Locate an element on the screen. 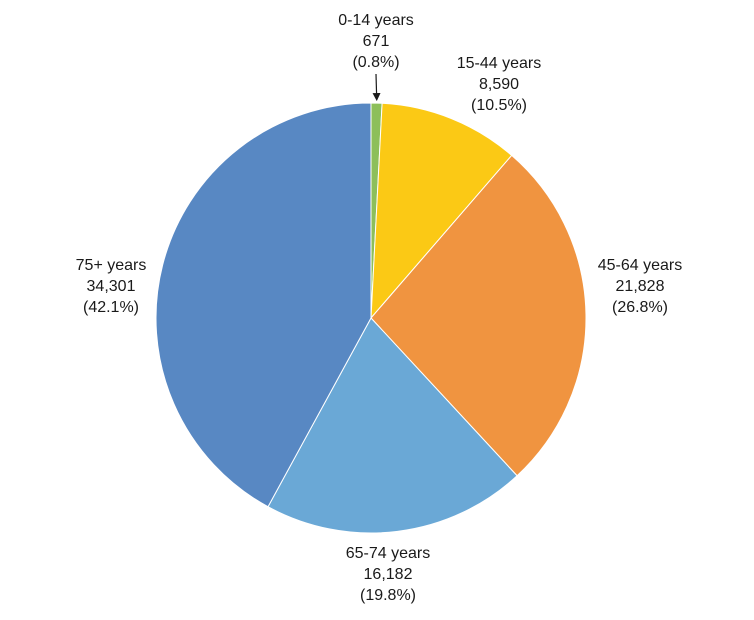  data-label-group: 45-64 years 21,828 (26.8%) is located at coordinates (640, 286).